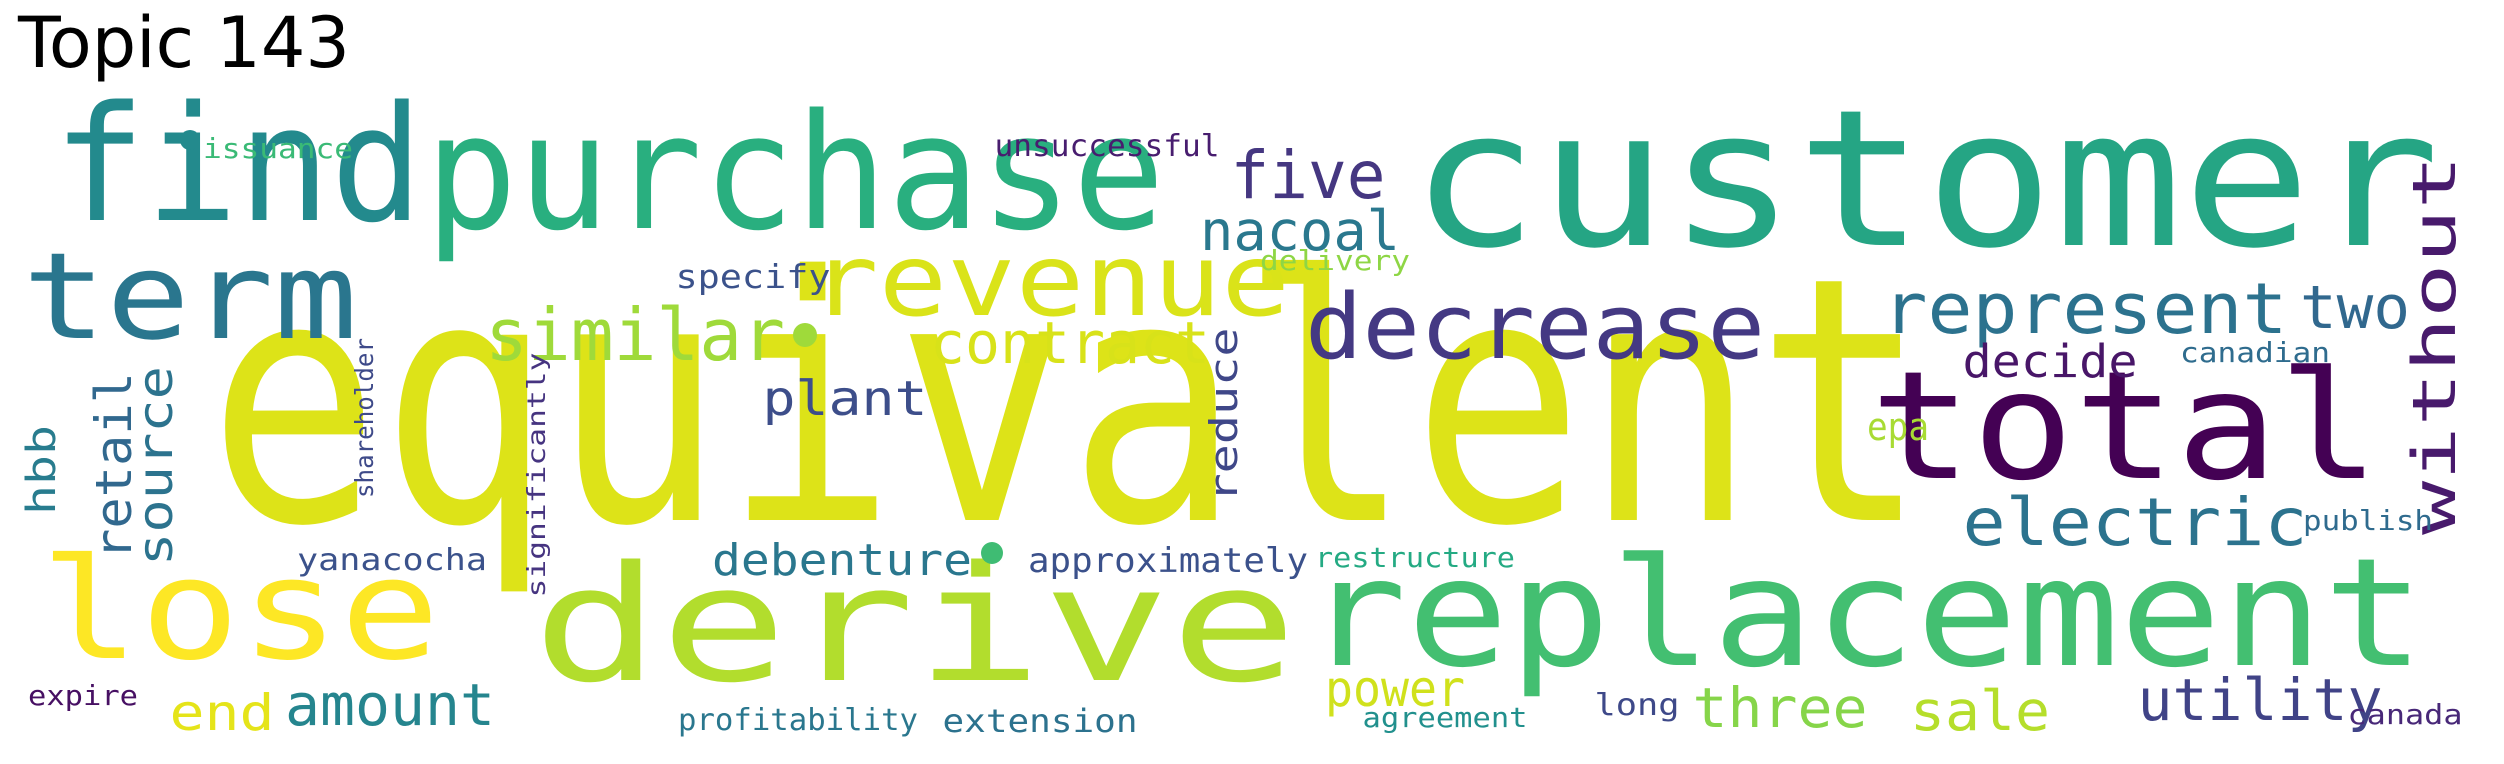 This screenshot has height=764, width=2504. What do you see at coordinates (390, 705) in the screenshot?
I see `word-amount: amount` at bounding box center [390, 705].